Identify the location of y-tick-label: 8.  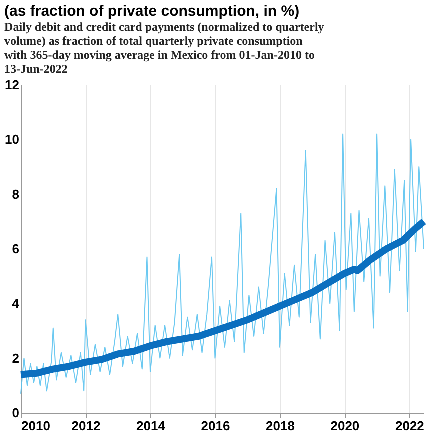
(16, 194).